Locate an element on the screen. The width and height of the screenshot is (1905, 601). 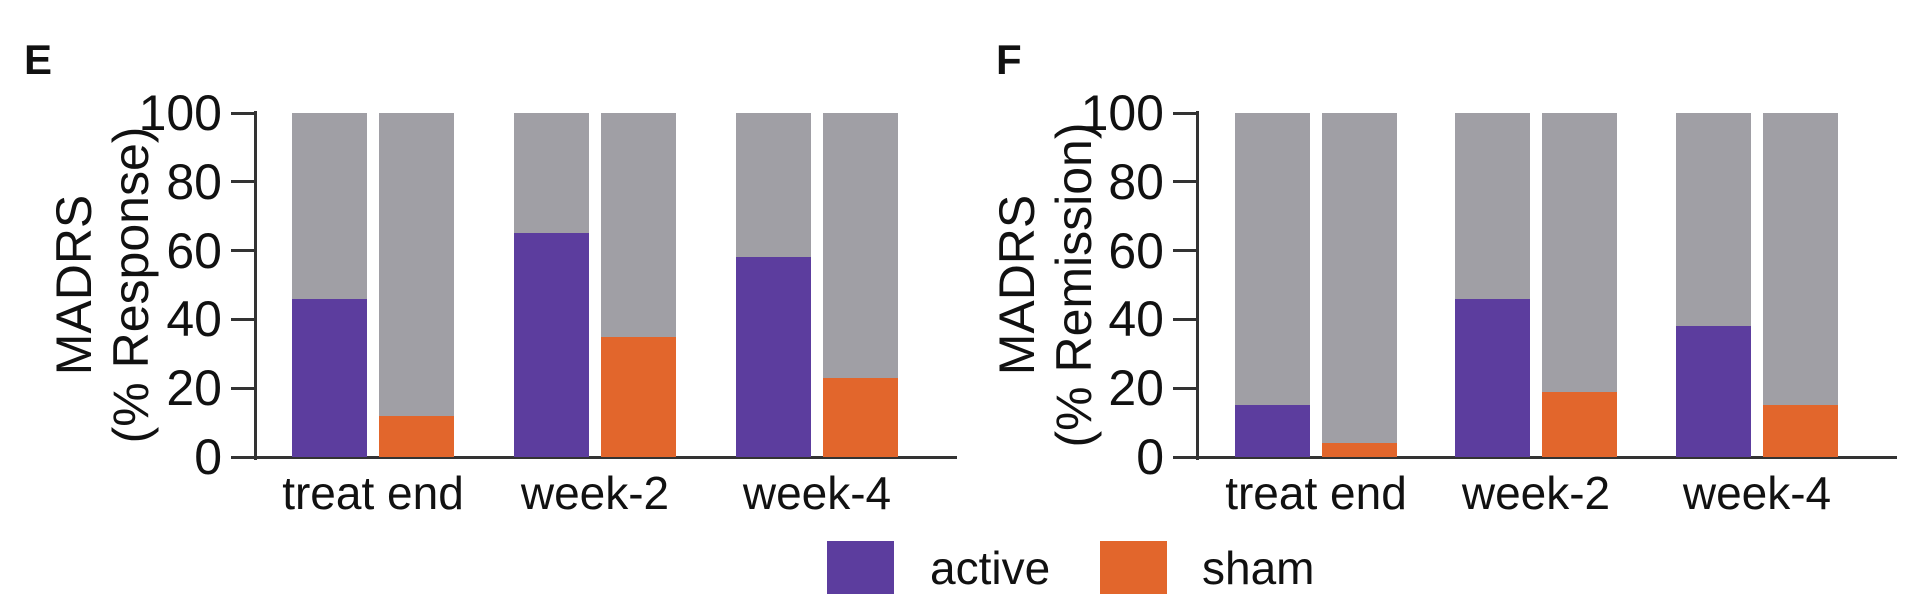
legend-label-sham: sham is located at coordinates (1258, 568).